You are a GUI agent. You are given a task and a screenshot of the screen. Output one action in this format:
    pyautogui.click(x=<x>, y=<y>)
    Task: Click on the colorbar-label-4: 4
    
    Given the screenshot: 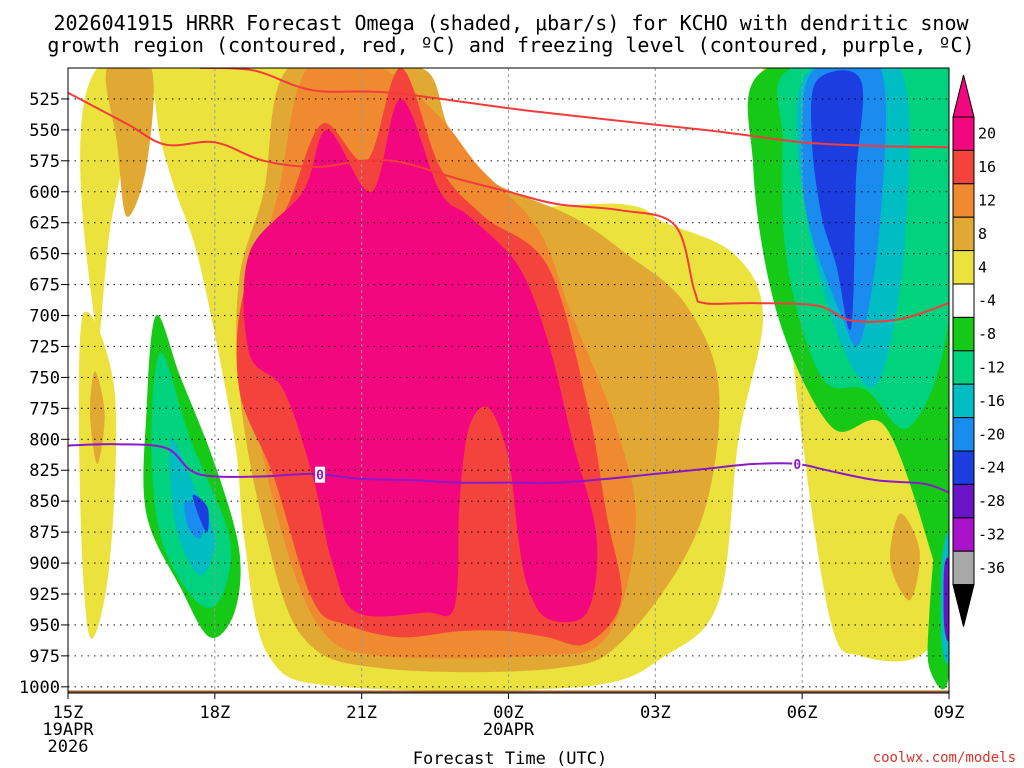 What is the action you would take?
    pyautogui.click(x=982, y=267)
    